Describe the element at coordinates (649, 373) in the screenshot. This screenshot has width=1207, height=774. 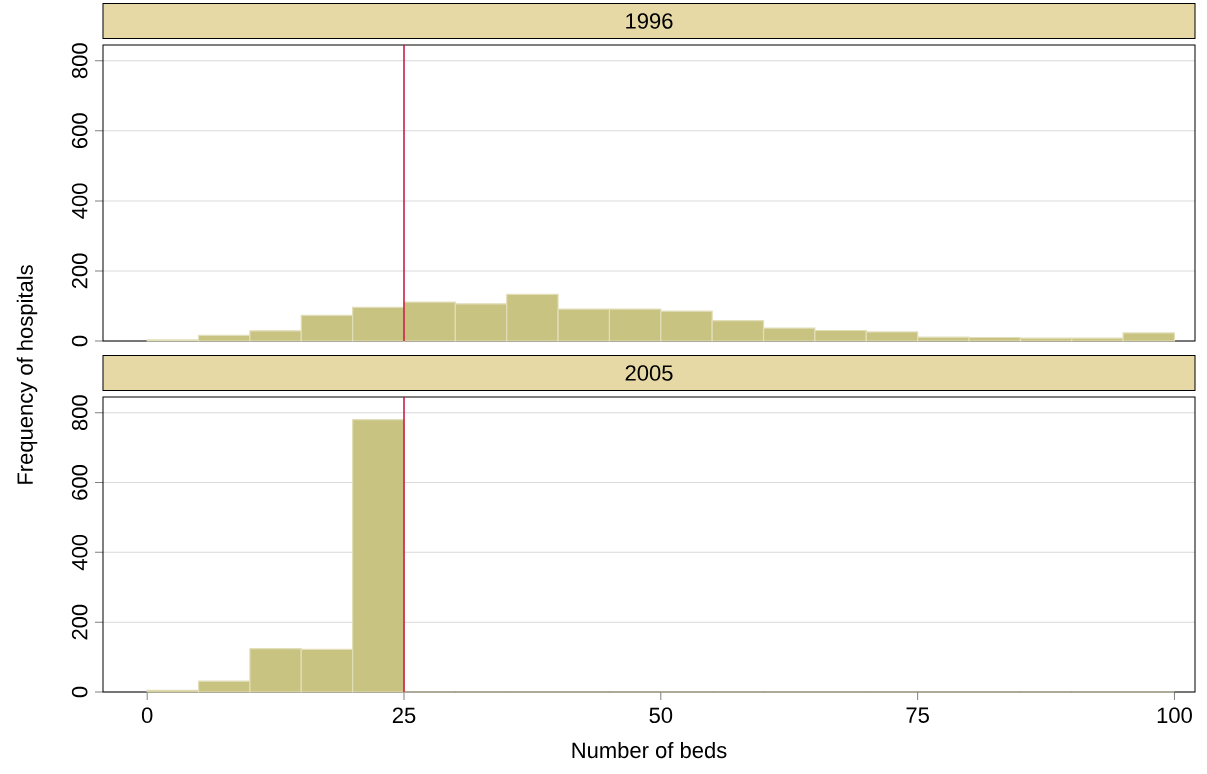
I see `chart-title: 2005` at that location.